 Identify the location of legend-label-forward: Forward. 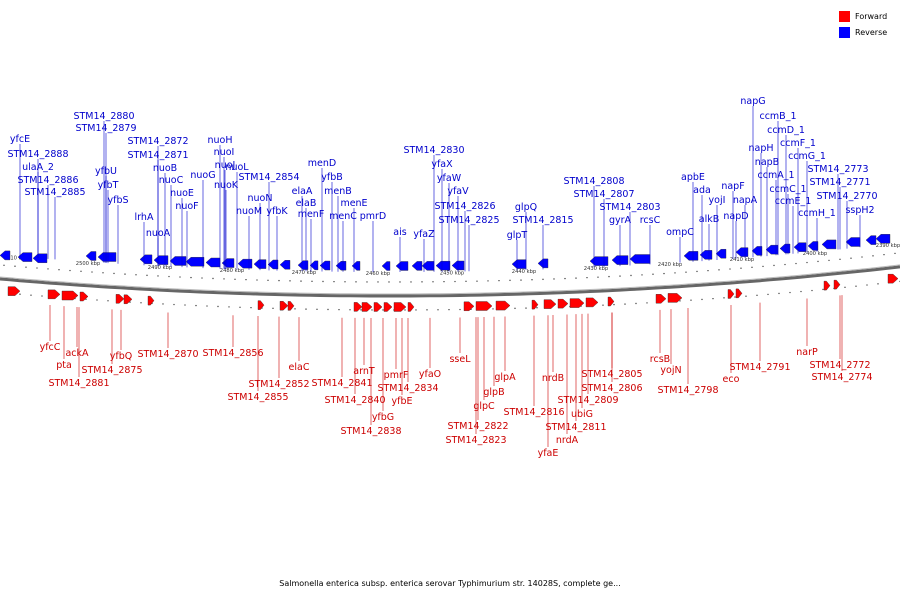
(871, 16).